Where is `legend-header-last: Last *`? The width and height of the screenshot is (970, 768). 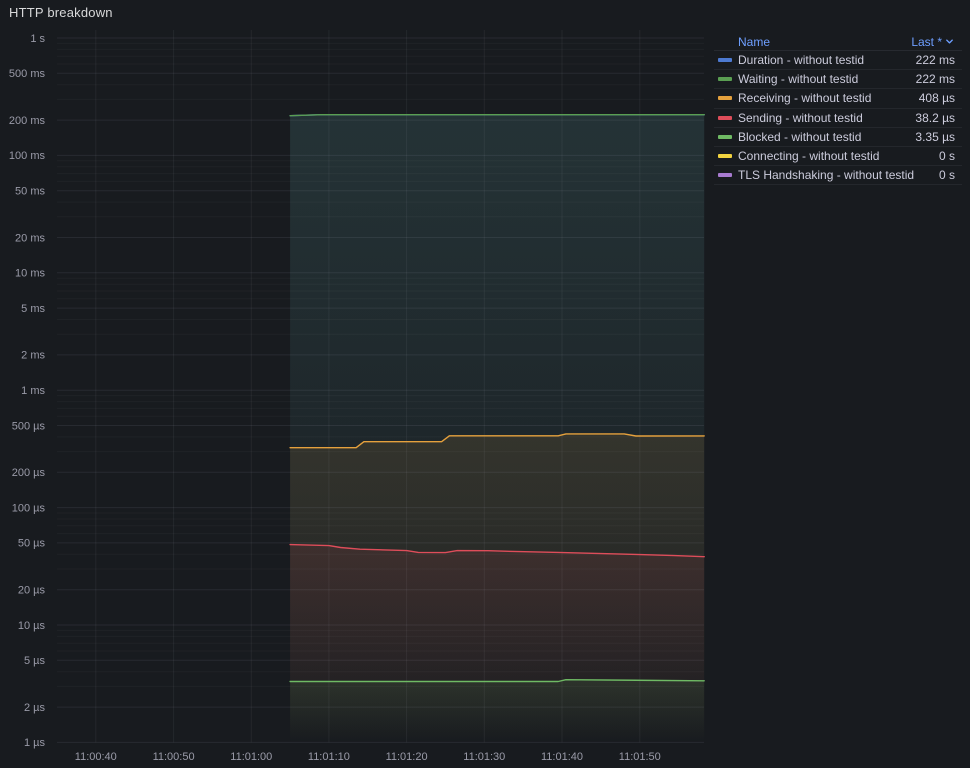 legend-header-last: Last * is located at coordinates (933, 42).